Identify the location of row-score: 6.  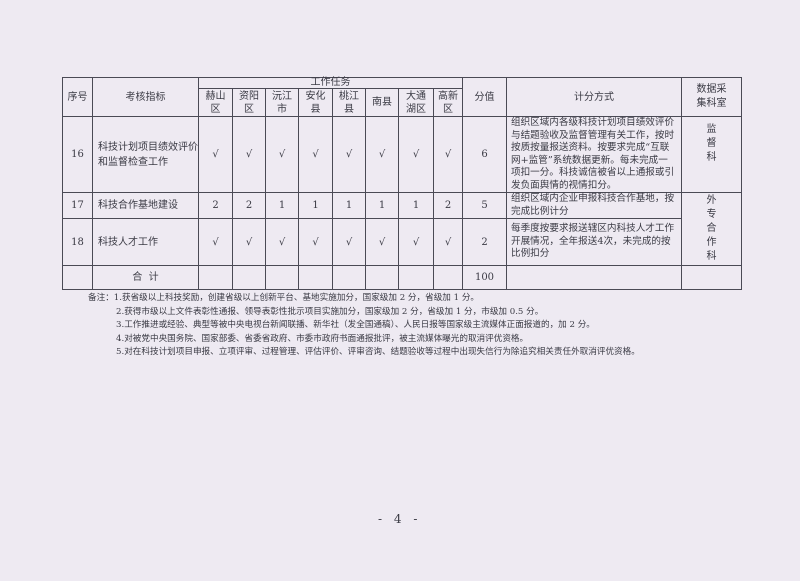
(484, 154).